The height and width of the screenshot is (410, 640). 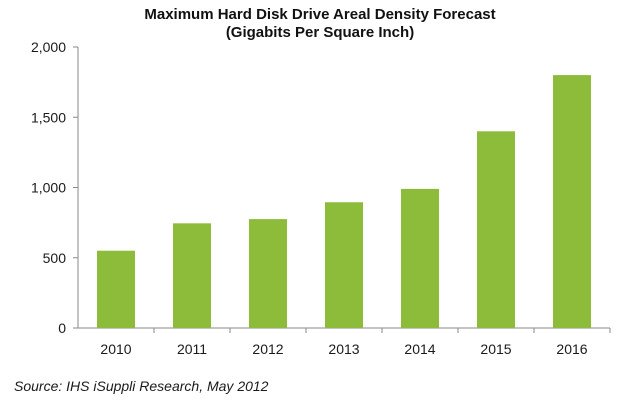 I want to click on y-tick-label: 1,500, so click(x=48, y=117).